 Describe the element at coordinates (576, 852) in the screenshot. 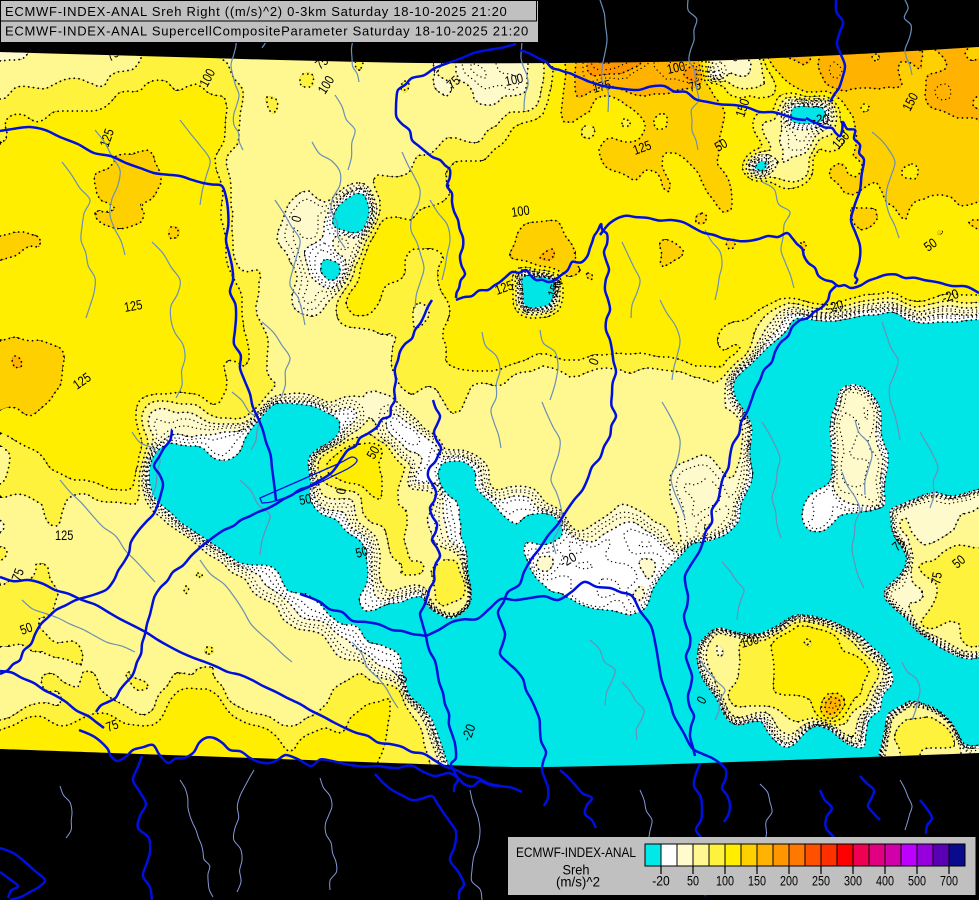

I see `svg-text: ECMWF-INDEX-ANAL` at that location.